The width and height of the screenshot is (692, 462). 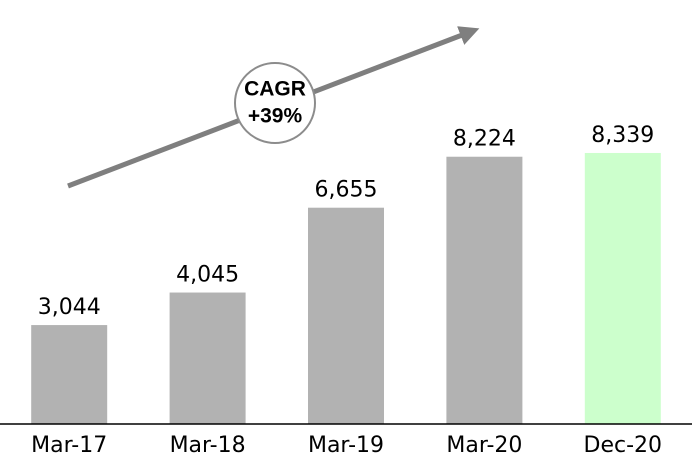 I want to click on x-tick-label: Mar-18, so click(x=208, y=445).